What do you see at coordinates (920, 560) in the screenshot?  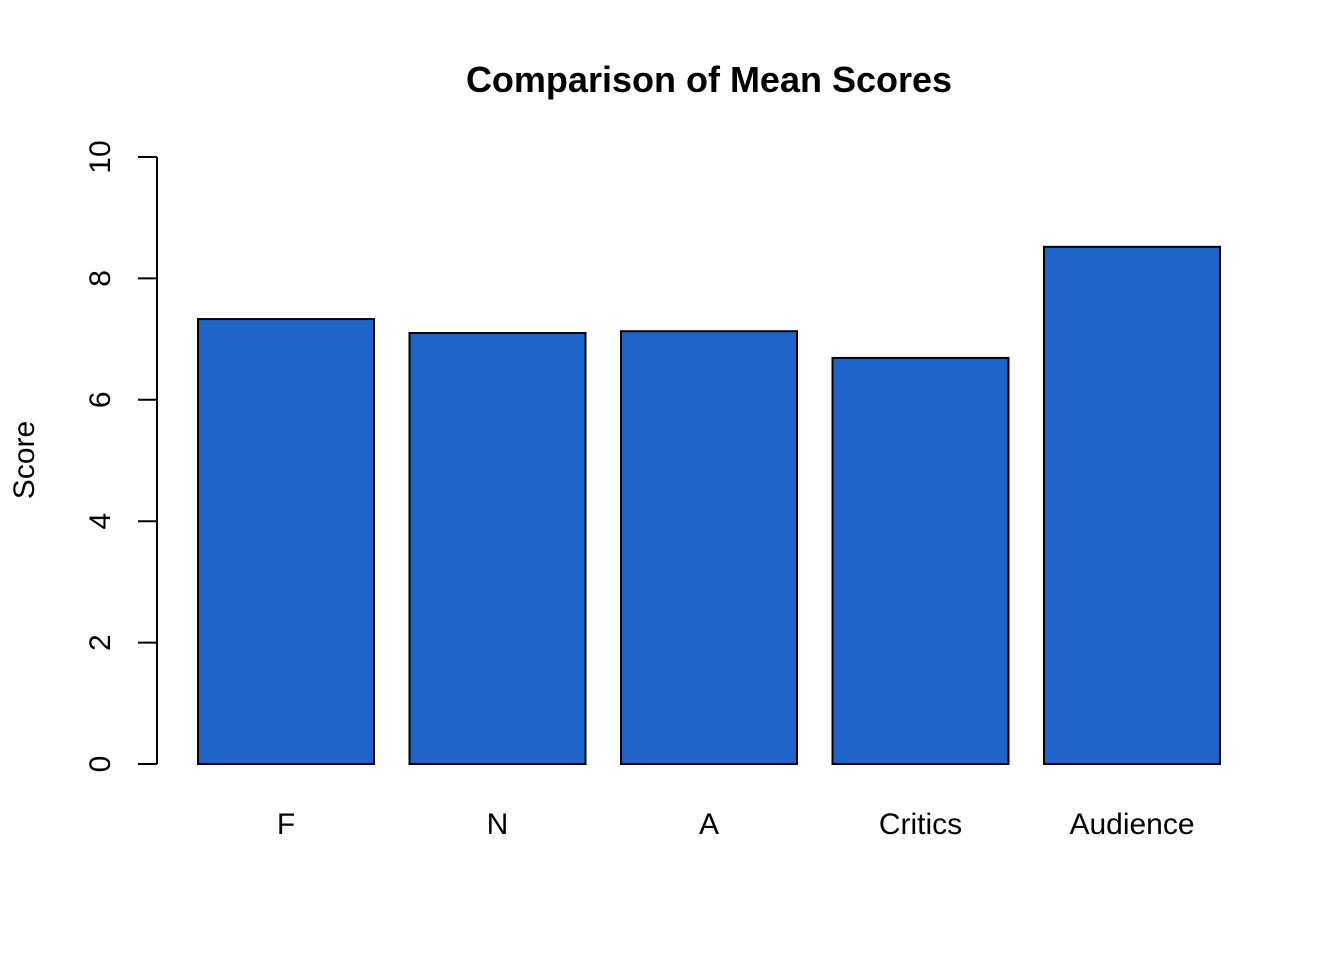 I see `bar-critics` at bounding box center [920, 560].